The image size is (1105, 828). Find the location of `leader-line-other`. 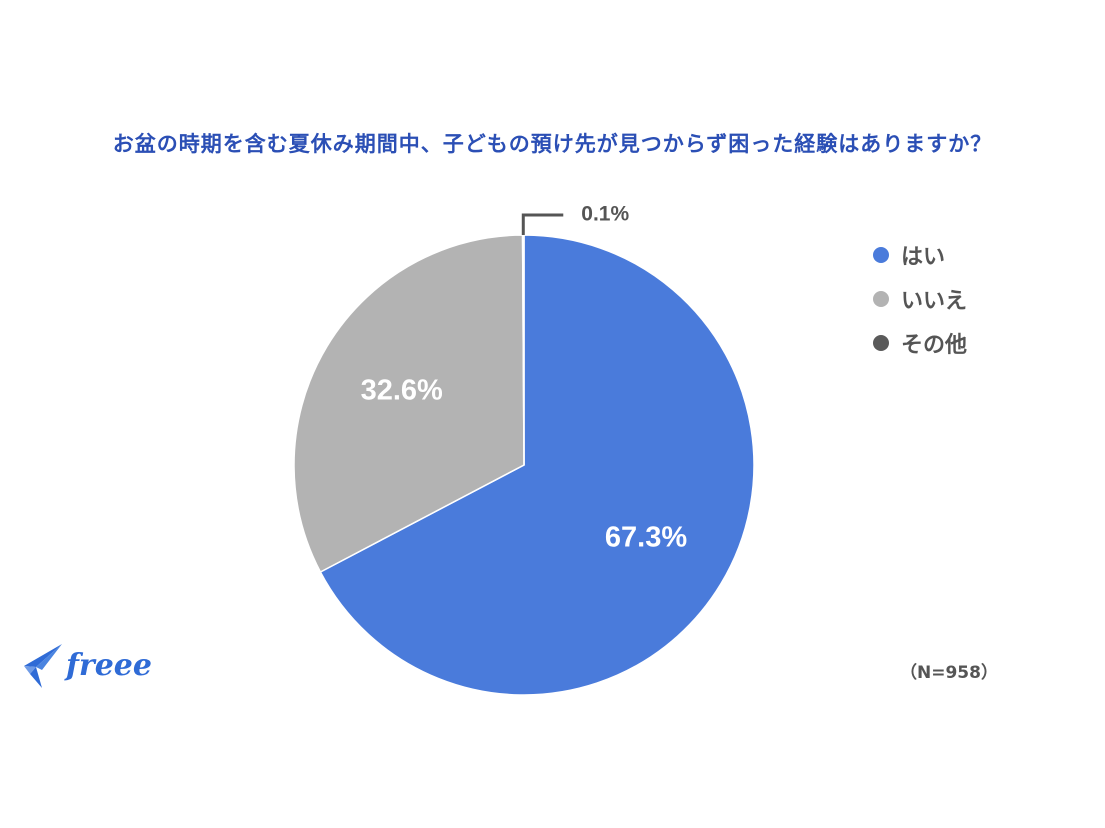

leader-line-other is located at coordinates (542, 224).